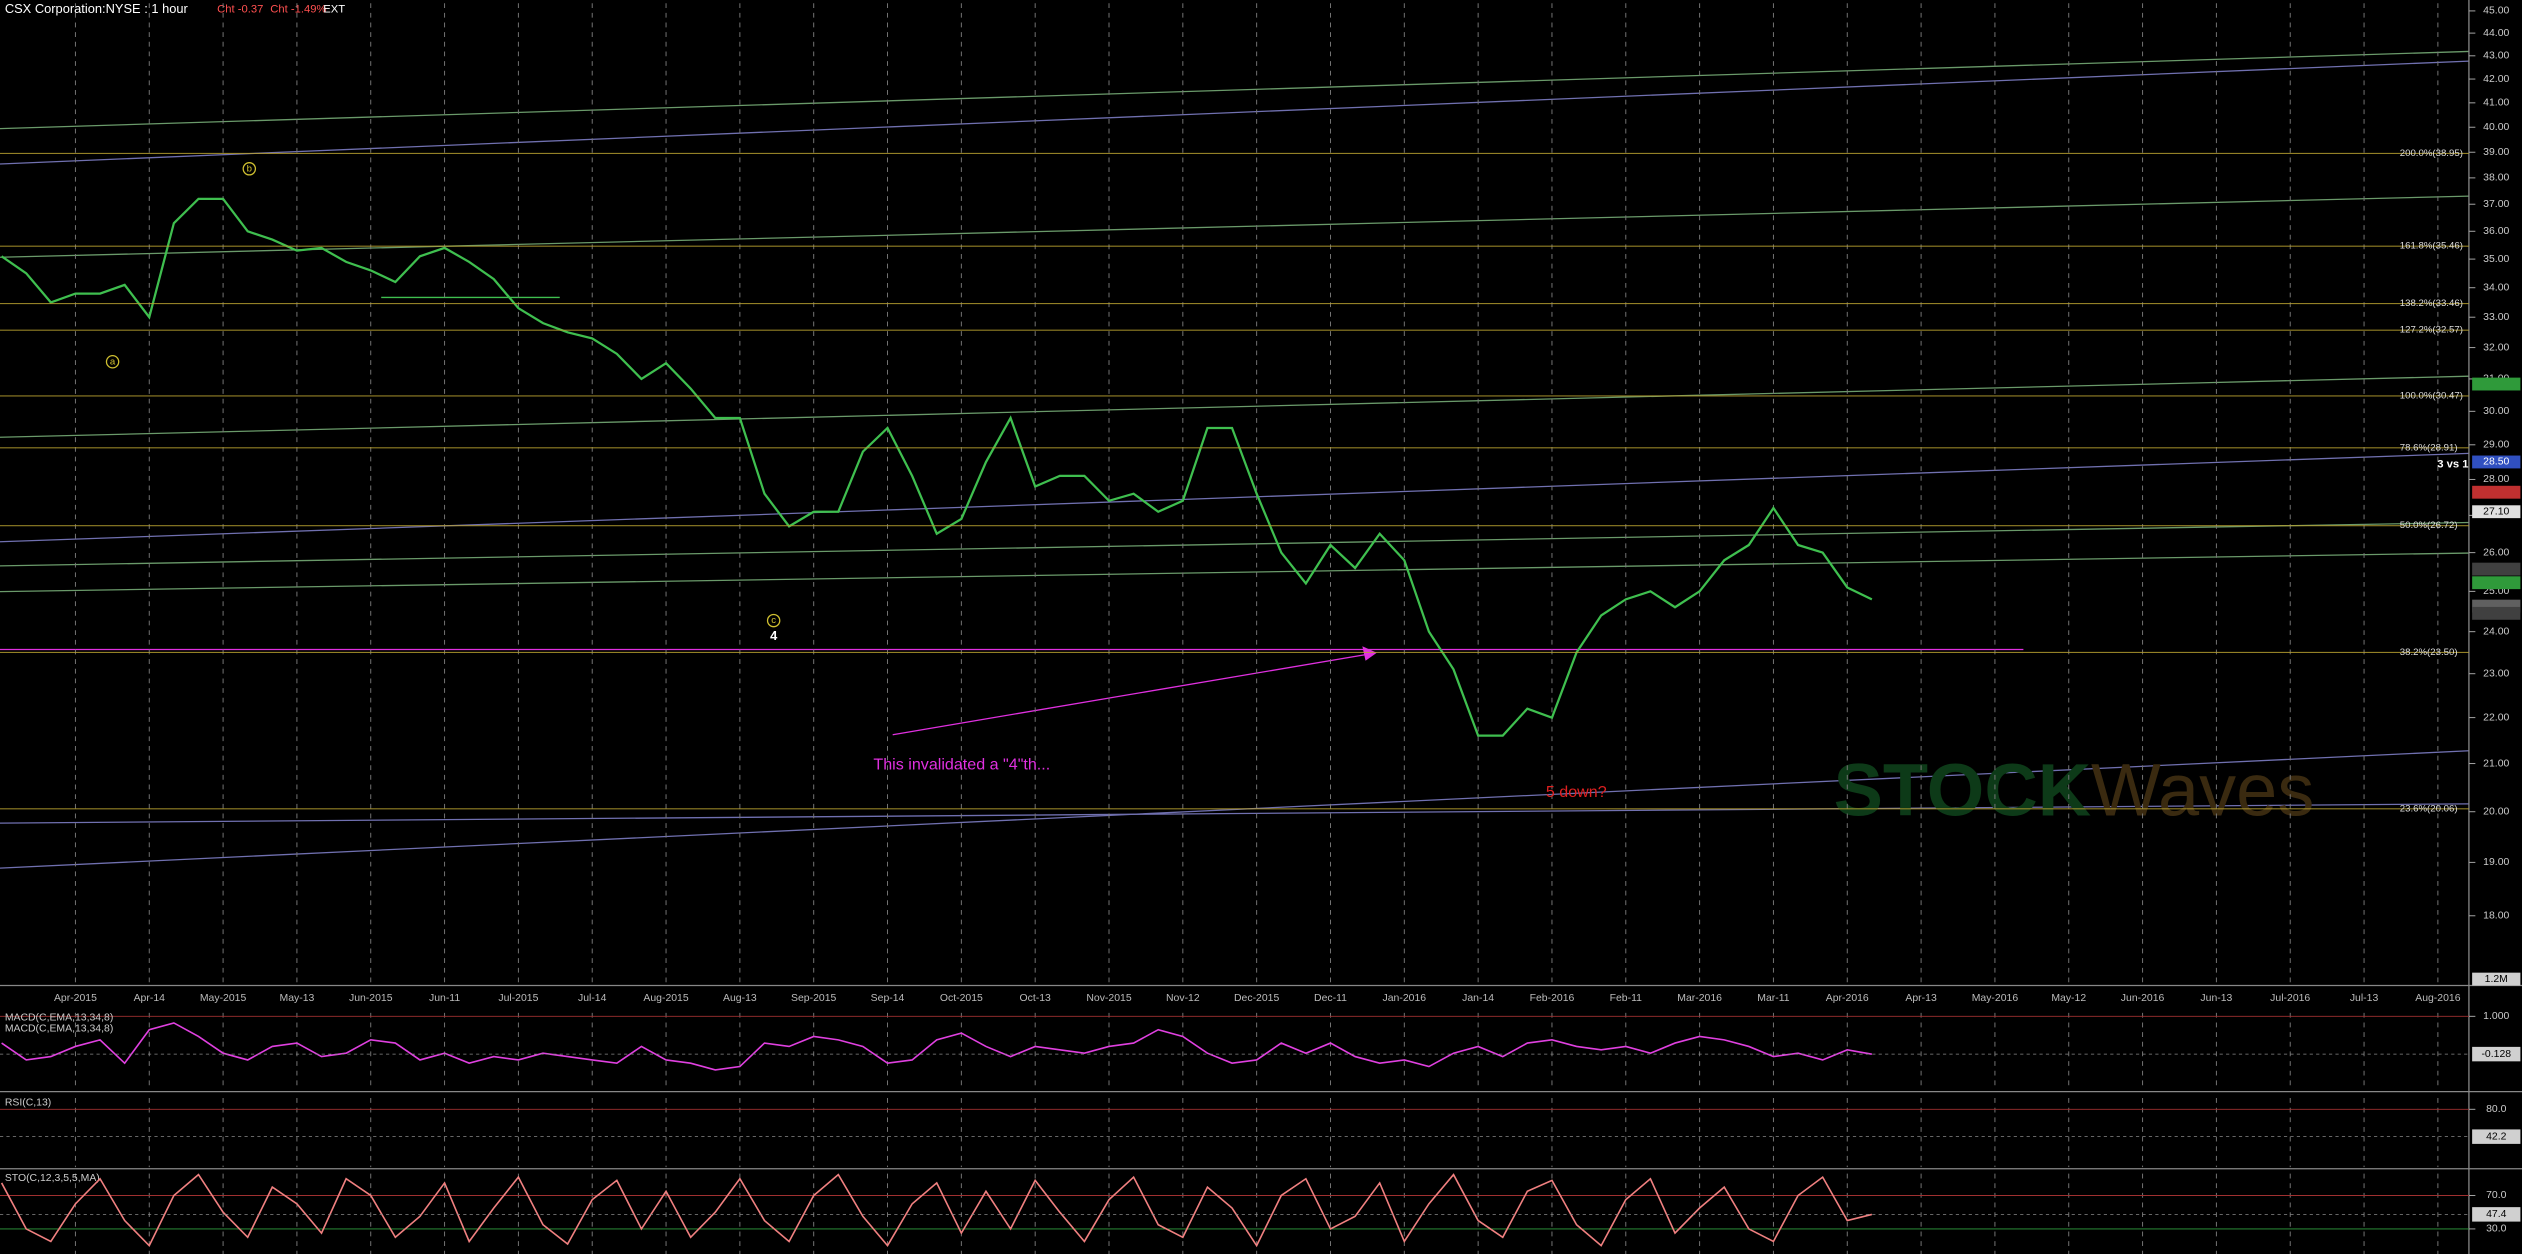 Image resolution: width=2522 pixels, height=1254 pixels. Describe the element at coordinates (2496, 317) in the screenshot. I see `y-tick-label: 33.00` at that location.